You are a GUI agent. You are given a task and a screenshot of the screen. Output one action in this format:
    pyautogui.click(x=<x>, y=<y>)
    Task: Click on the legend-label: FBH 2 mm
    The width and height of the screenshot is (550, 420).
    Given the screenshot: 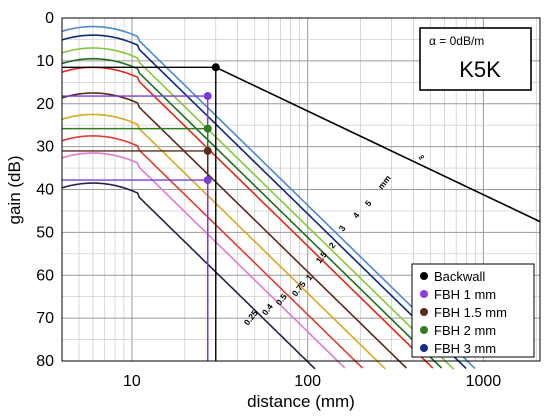 What is the action you would take?
    pyautogui.click(x=465, y=330)
    